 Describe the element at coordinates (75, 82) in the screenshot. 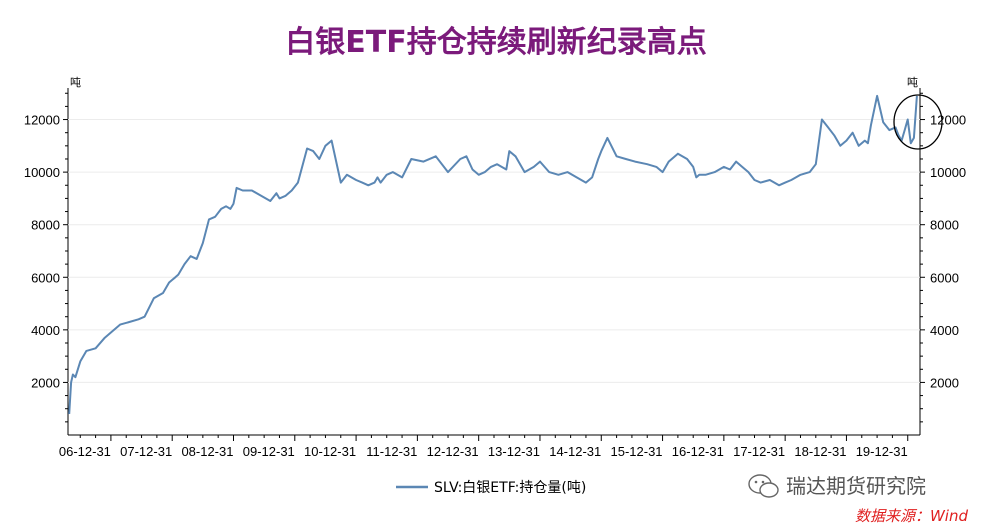

I see `y-unit-left: 吨` at that location.